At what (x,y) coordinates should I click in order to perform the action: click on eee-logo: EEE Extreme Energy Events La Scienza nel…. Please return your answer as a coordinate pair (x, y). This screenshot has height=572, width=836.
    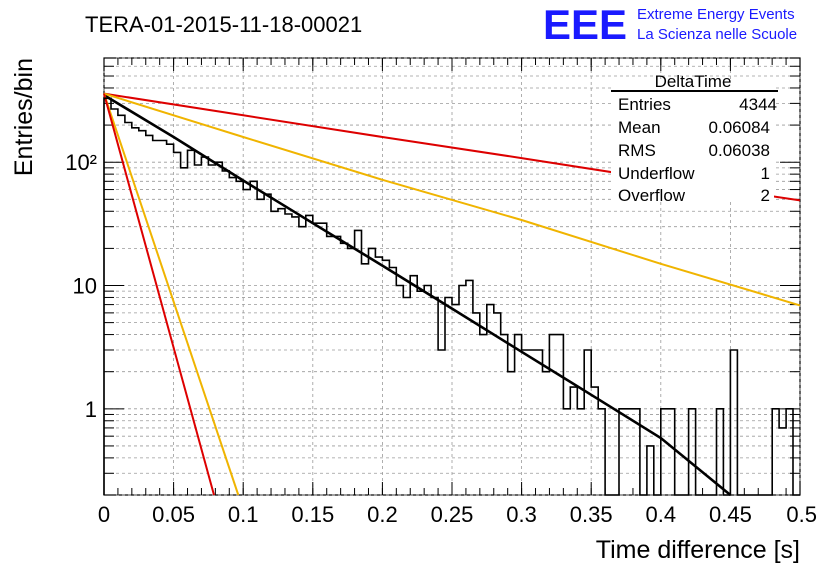
    Looking at the image, I should click on (670, 24).